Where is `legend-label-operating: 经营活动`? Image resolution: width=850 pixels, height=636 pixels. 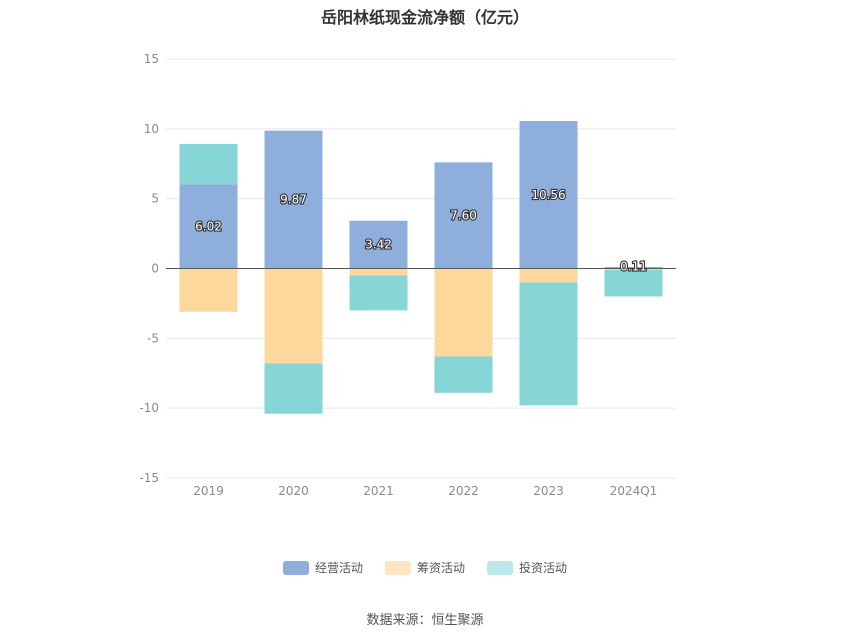 legend-label-operating: 经营活动 is located at coordinates (338, 568).